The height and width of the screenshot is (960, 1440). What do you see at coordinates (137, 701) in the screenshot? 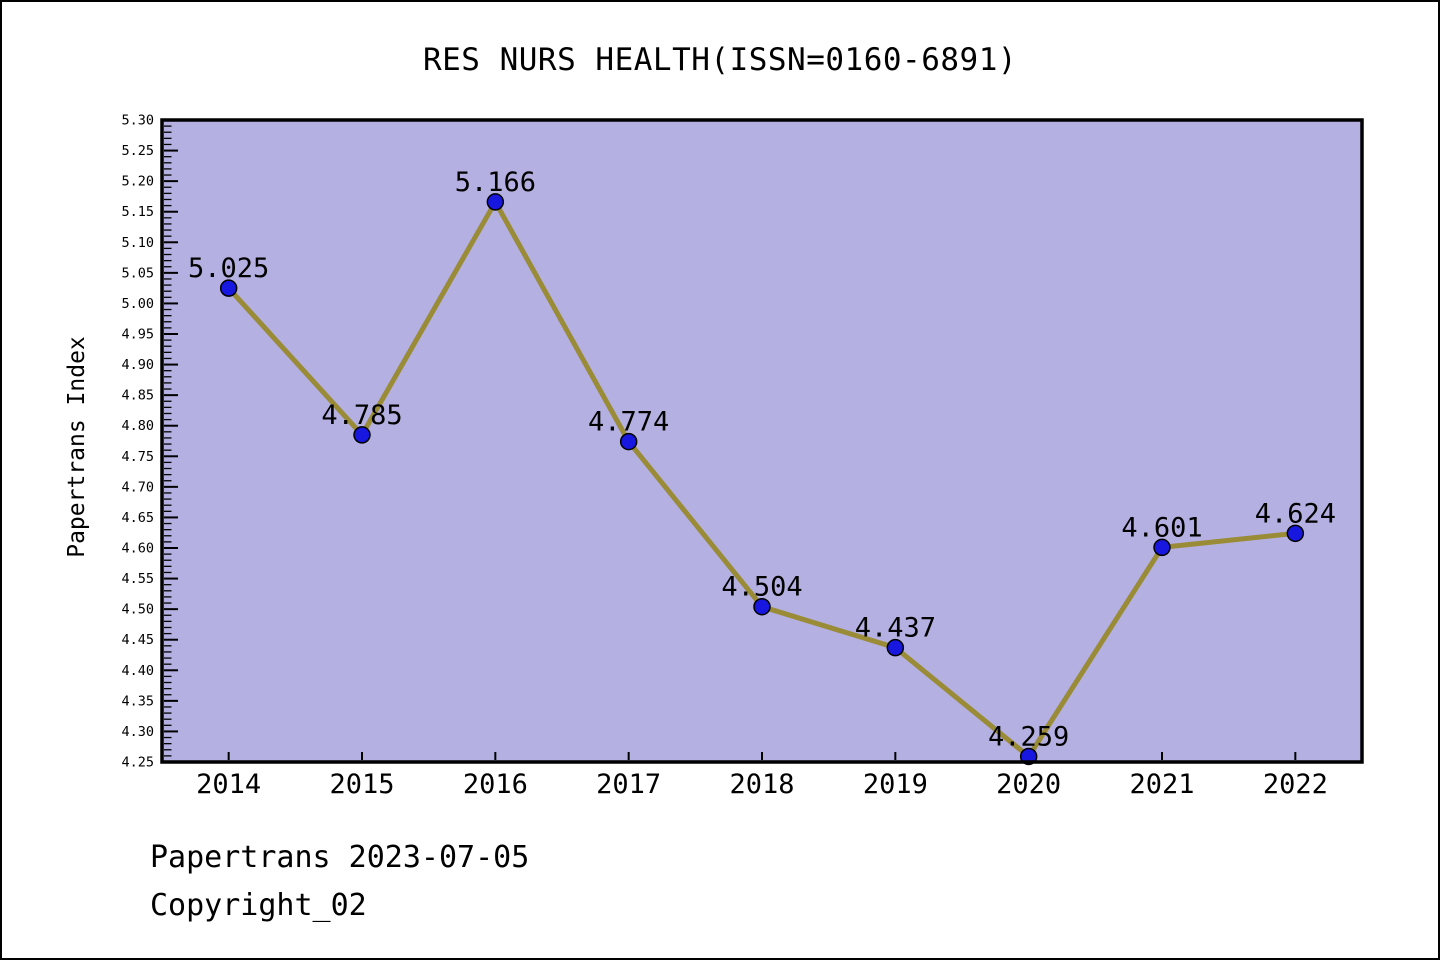
I see `y-axis-tick-label: 4.35` at bounding box center [137, 701].